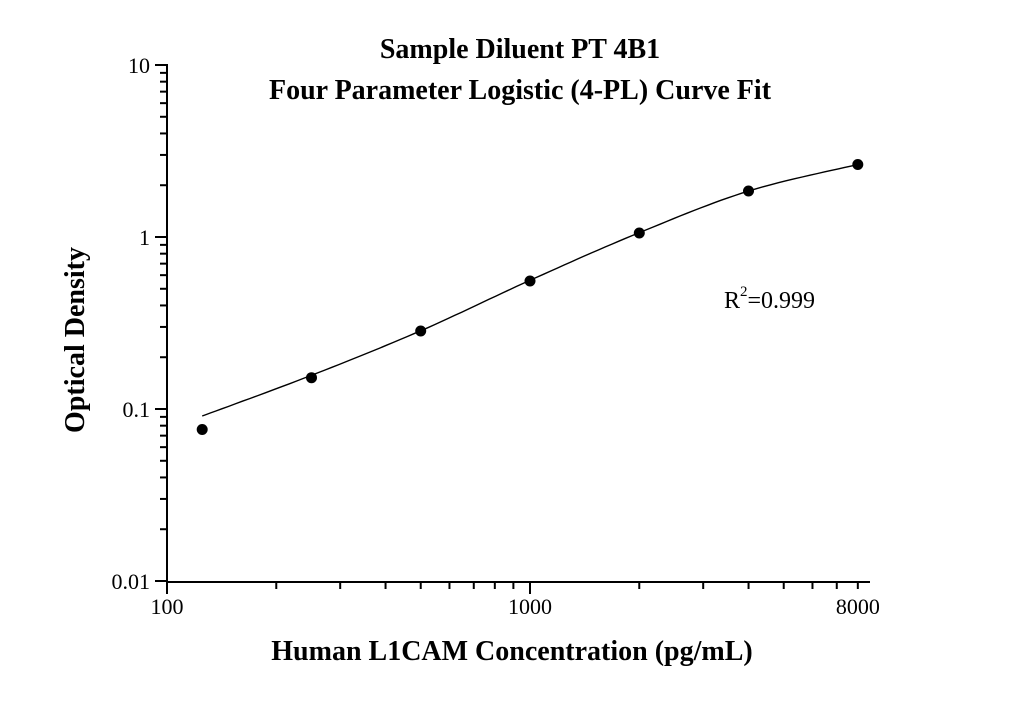 This screenshot has height=702, width=1012. I want to click on chart-title-line1: Sample Diluent PT 4B1, so click(520, 49).